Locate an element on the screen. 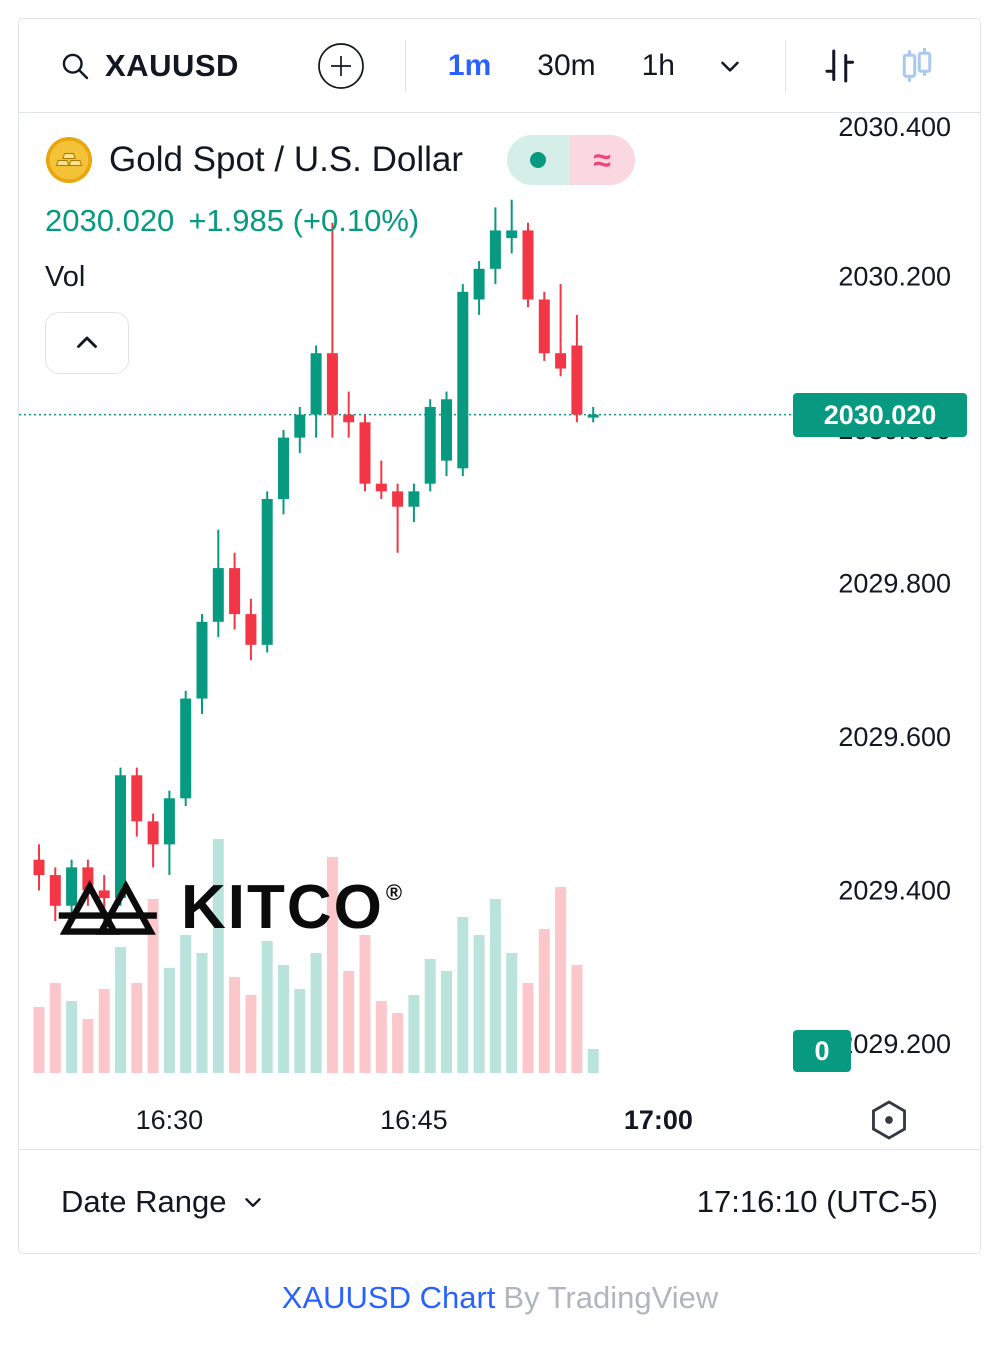 The width and height of the screenshot is (1000, 1372). symbol-chart-link: XAUUSD Chart is located at coordinates (388, 1297).